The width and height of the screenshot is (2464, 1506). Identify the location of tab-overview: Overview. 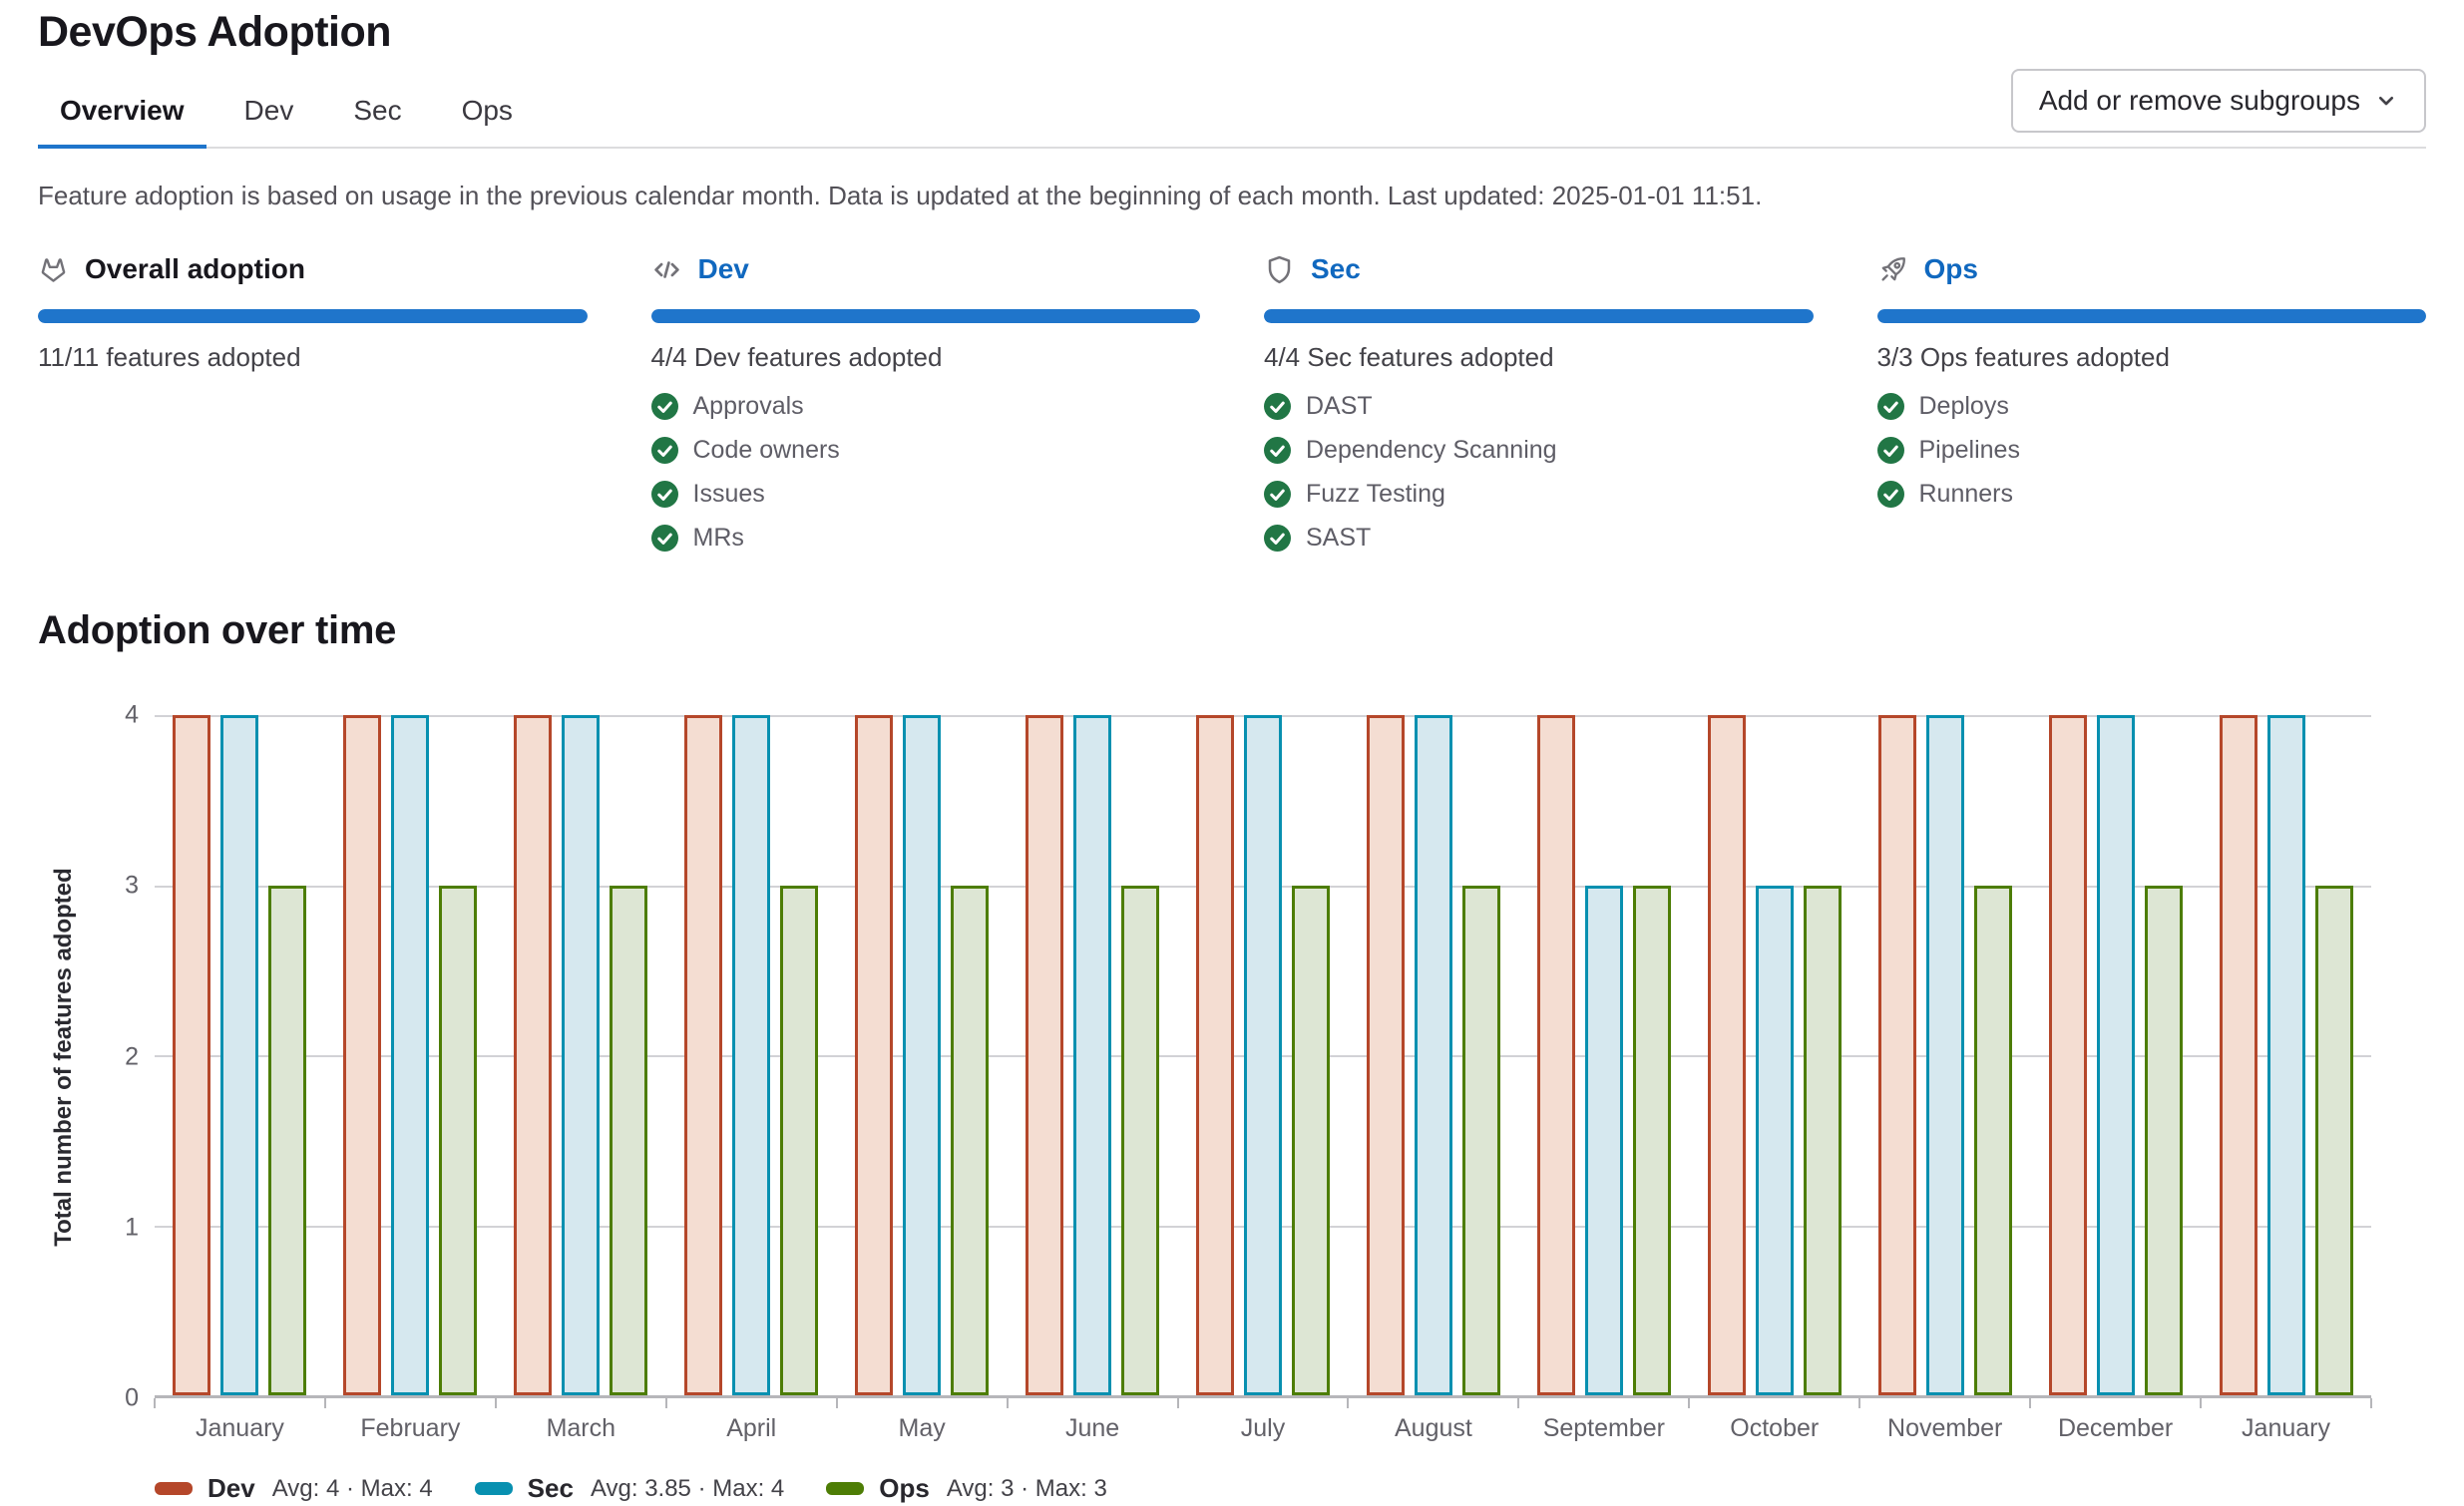
(122, 114).